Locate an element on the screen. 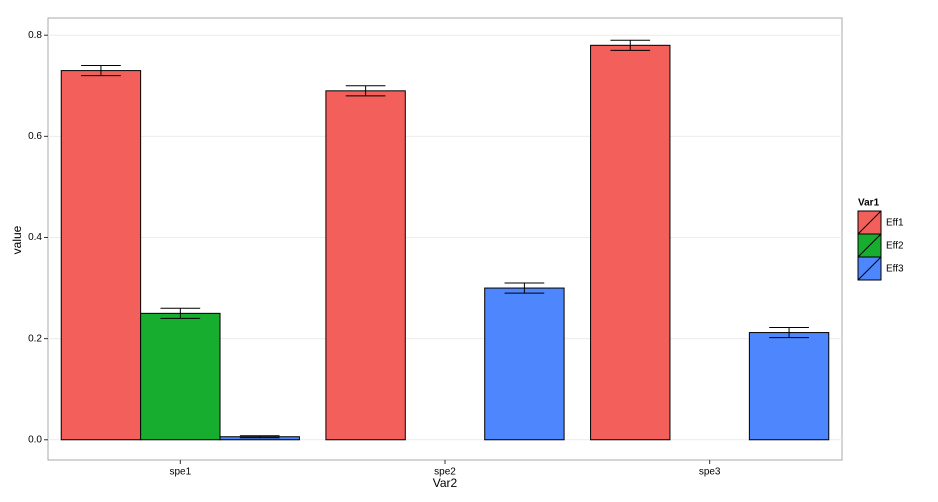 The height and width of the screenshot is (502, 938). x-axis-title: Var2 is located at coordinates (445, 483).